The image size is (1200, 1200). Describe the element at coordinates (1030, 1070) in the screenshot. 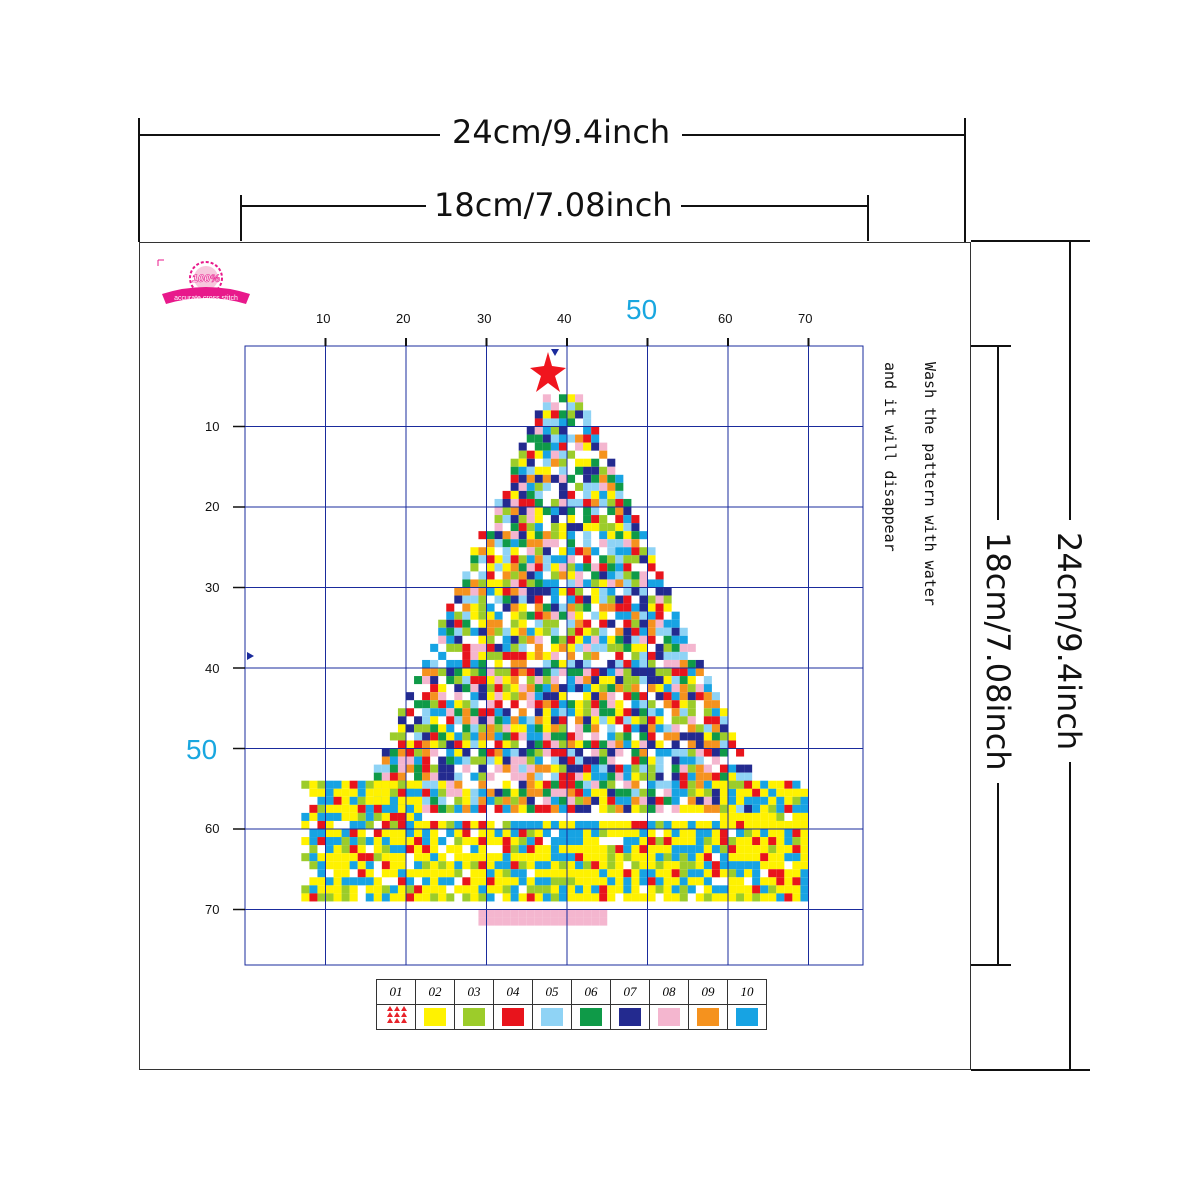

I see `outer-height-bottom-cap` at that location.